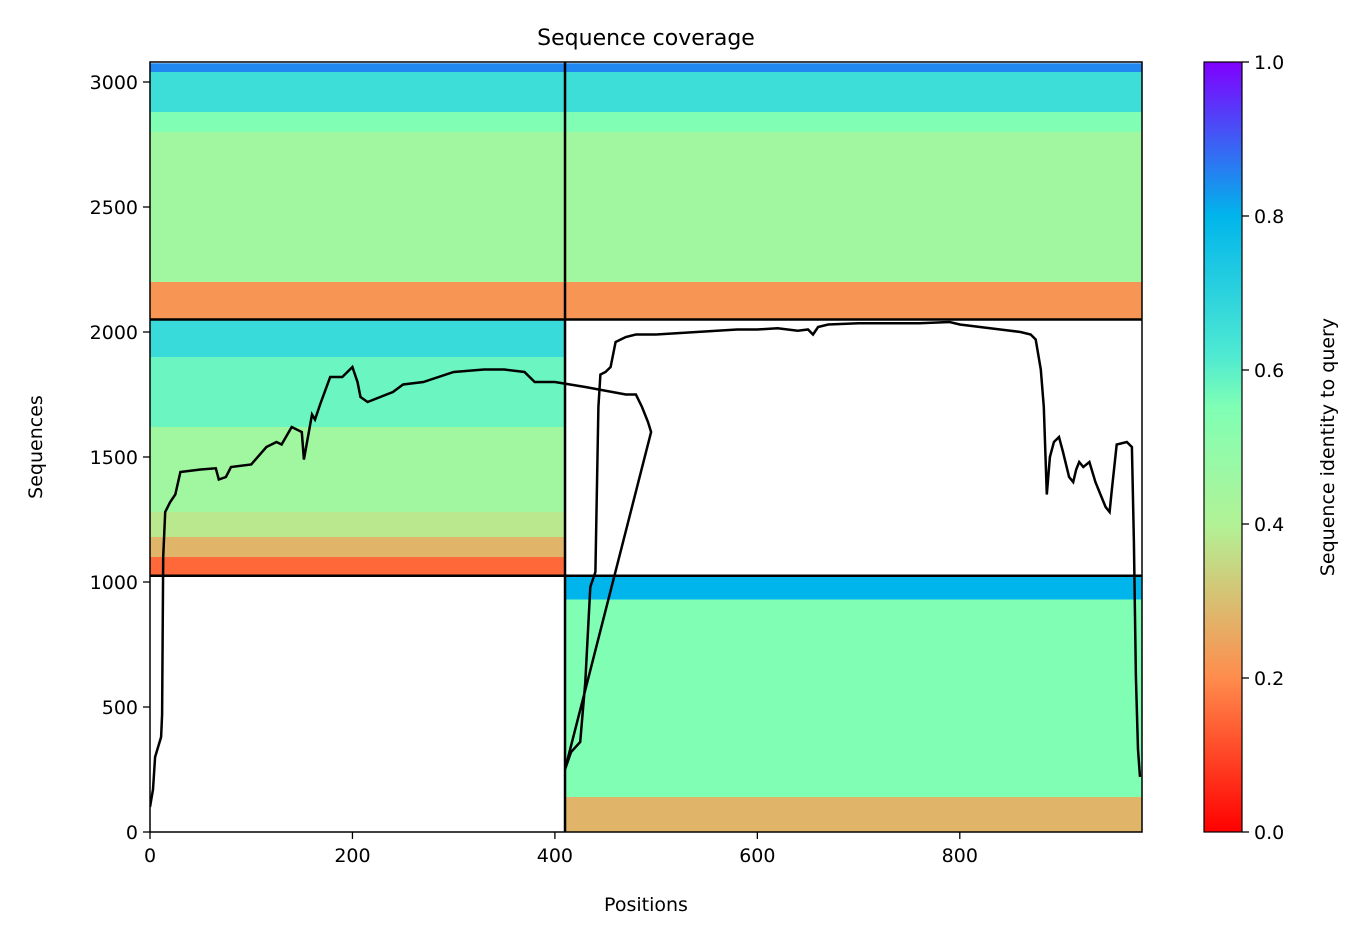  Describe the element at coordinates (120, 708) in the screenshot. I see `y-tick-label: 500` at that location.